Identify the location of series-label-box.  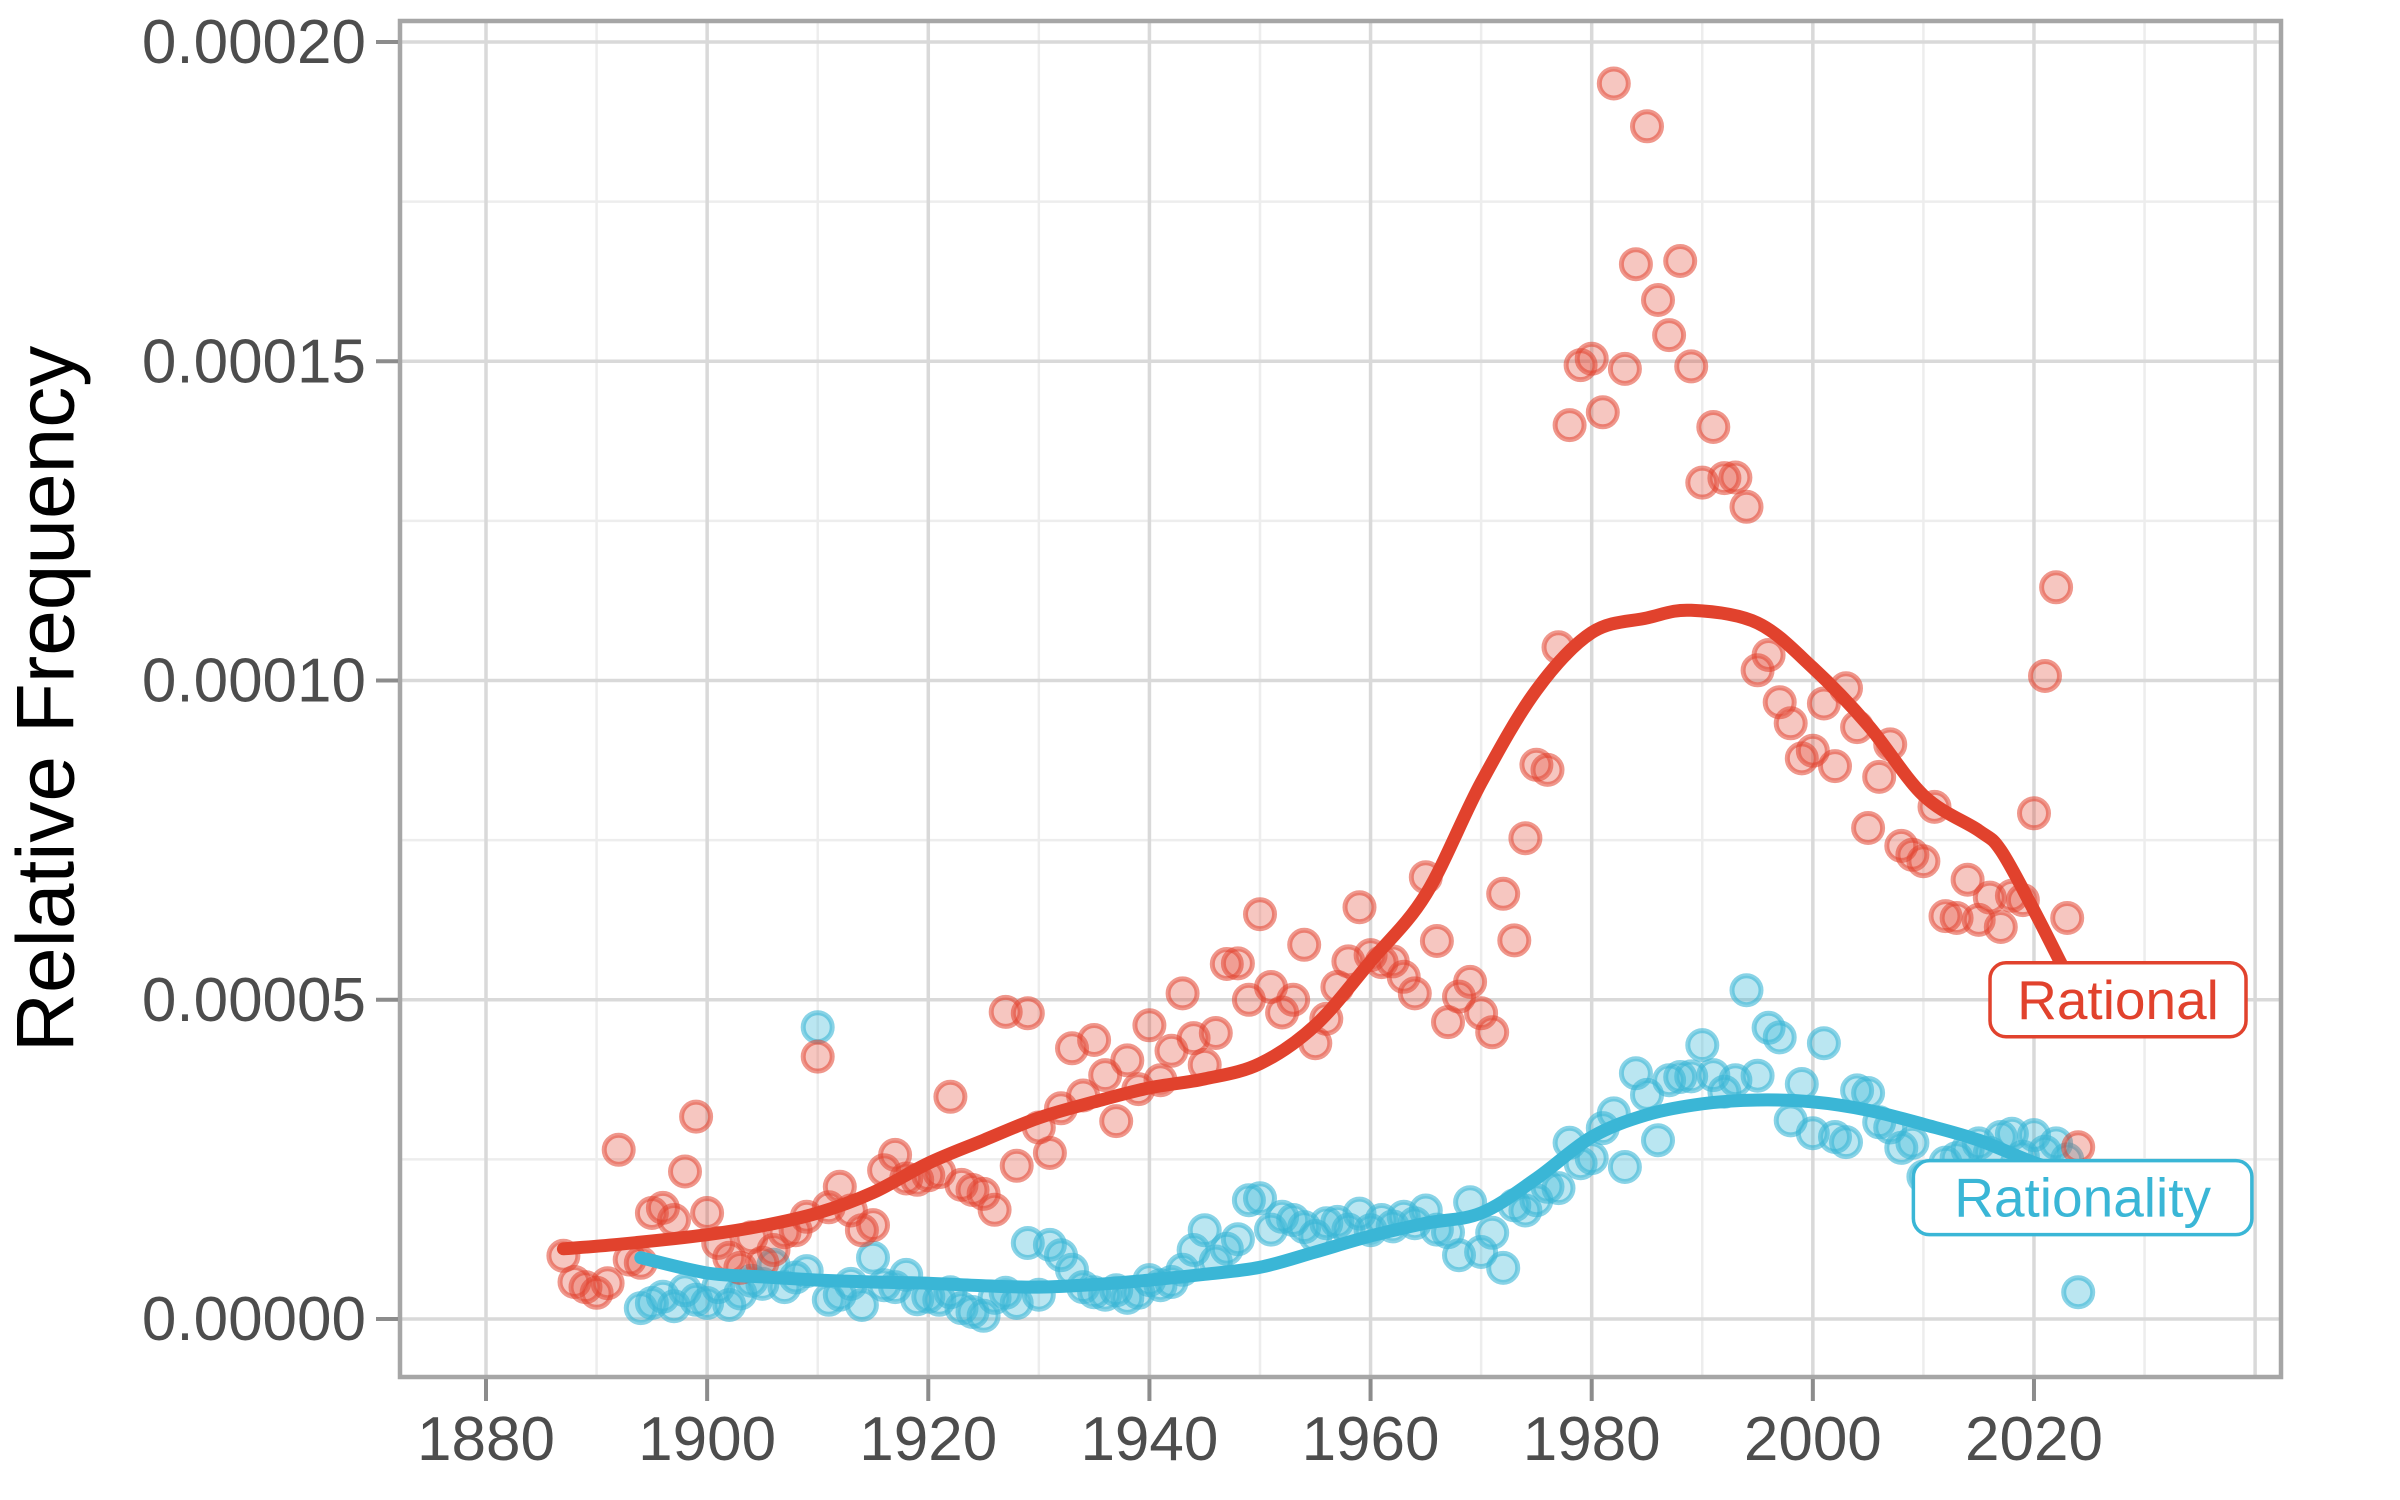
(2118, 1000).